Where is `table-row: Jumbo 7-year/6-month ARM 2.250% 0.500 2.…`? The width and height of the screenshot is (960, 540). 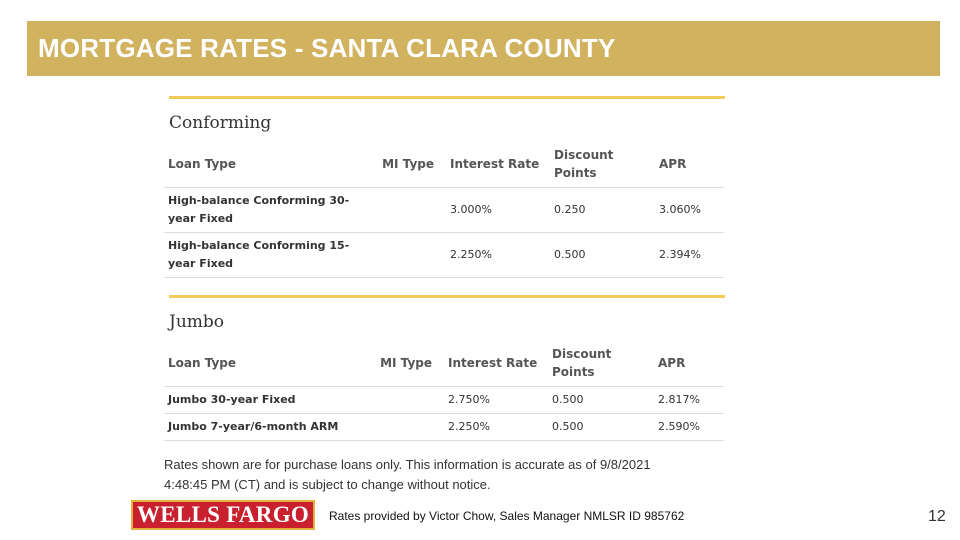
table-row: Jumbo 7-year/6-month ARM 2.250% 0.500 2.… is located at coordinates (444, 426).